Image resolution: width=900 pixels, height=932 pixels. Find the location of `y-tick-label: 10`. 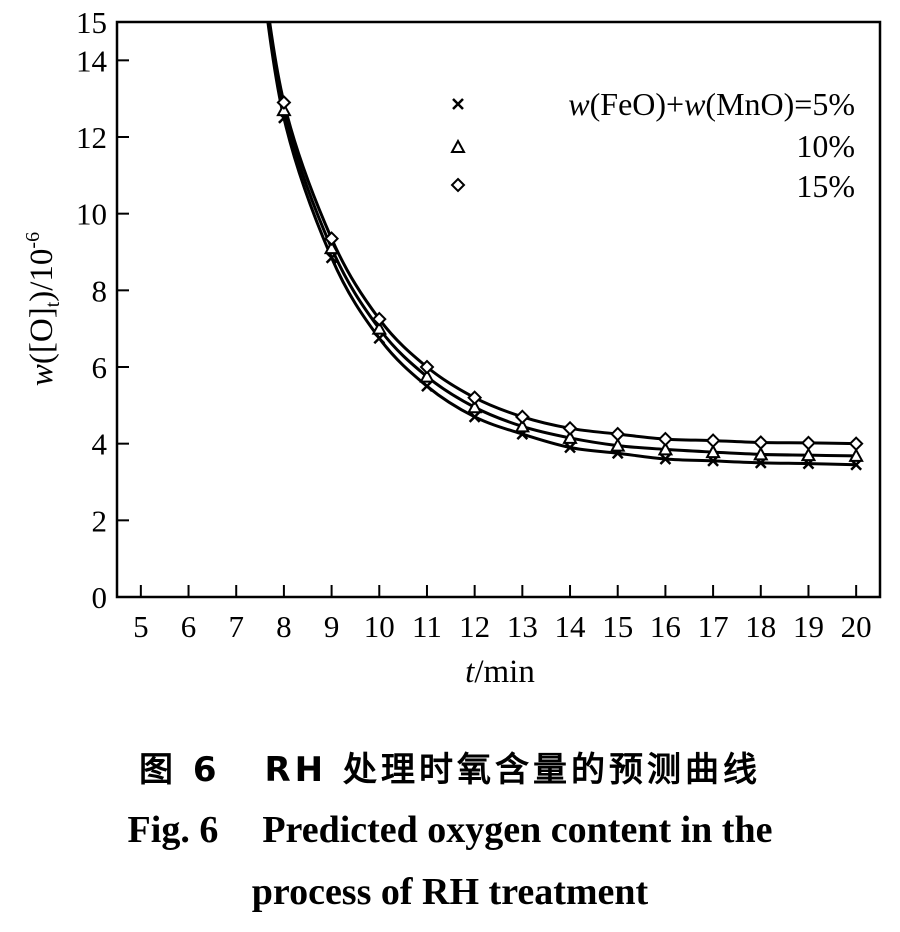

y-tick-label: 10 is located at coordinates (91, 214).